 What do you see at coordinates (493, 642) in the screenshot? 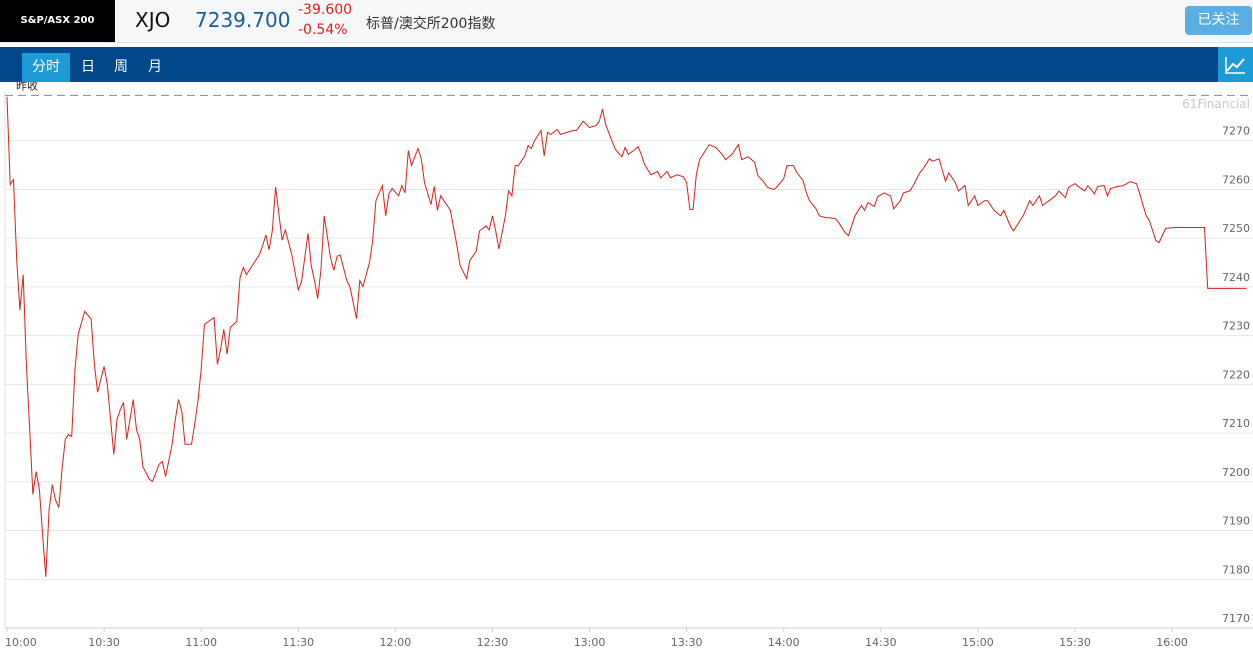
I see `x-tick-label: 12:30` at bounding box center [493, 642].